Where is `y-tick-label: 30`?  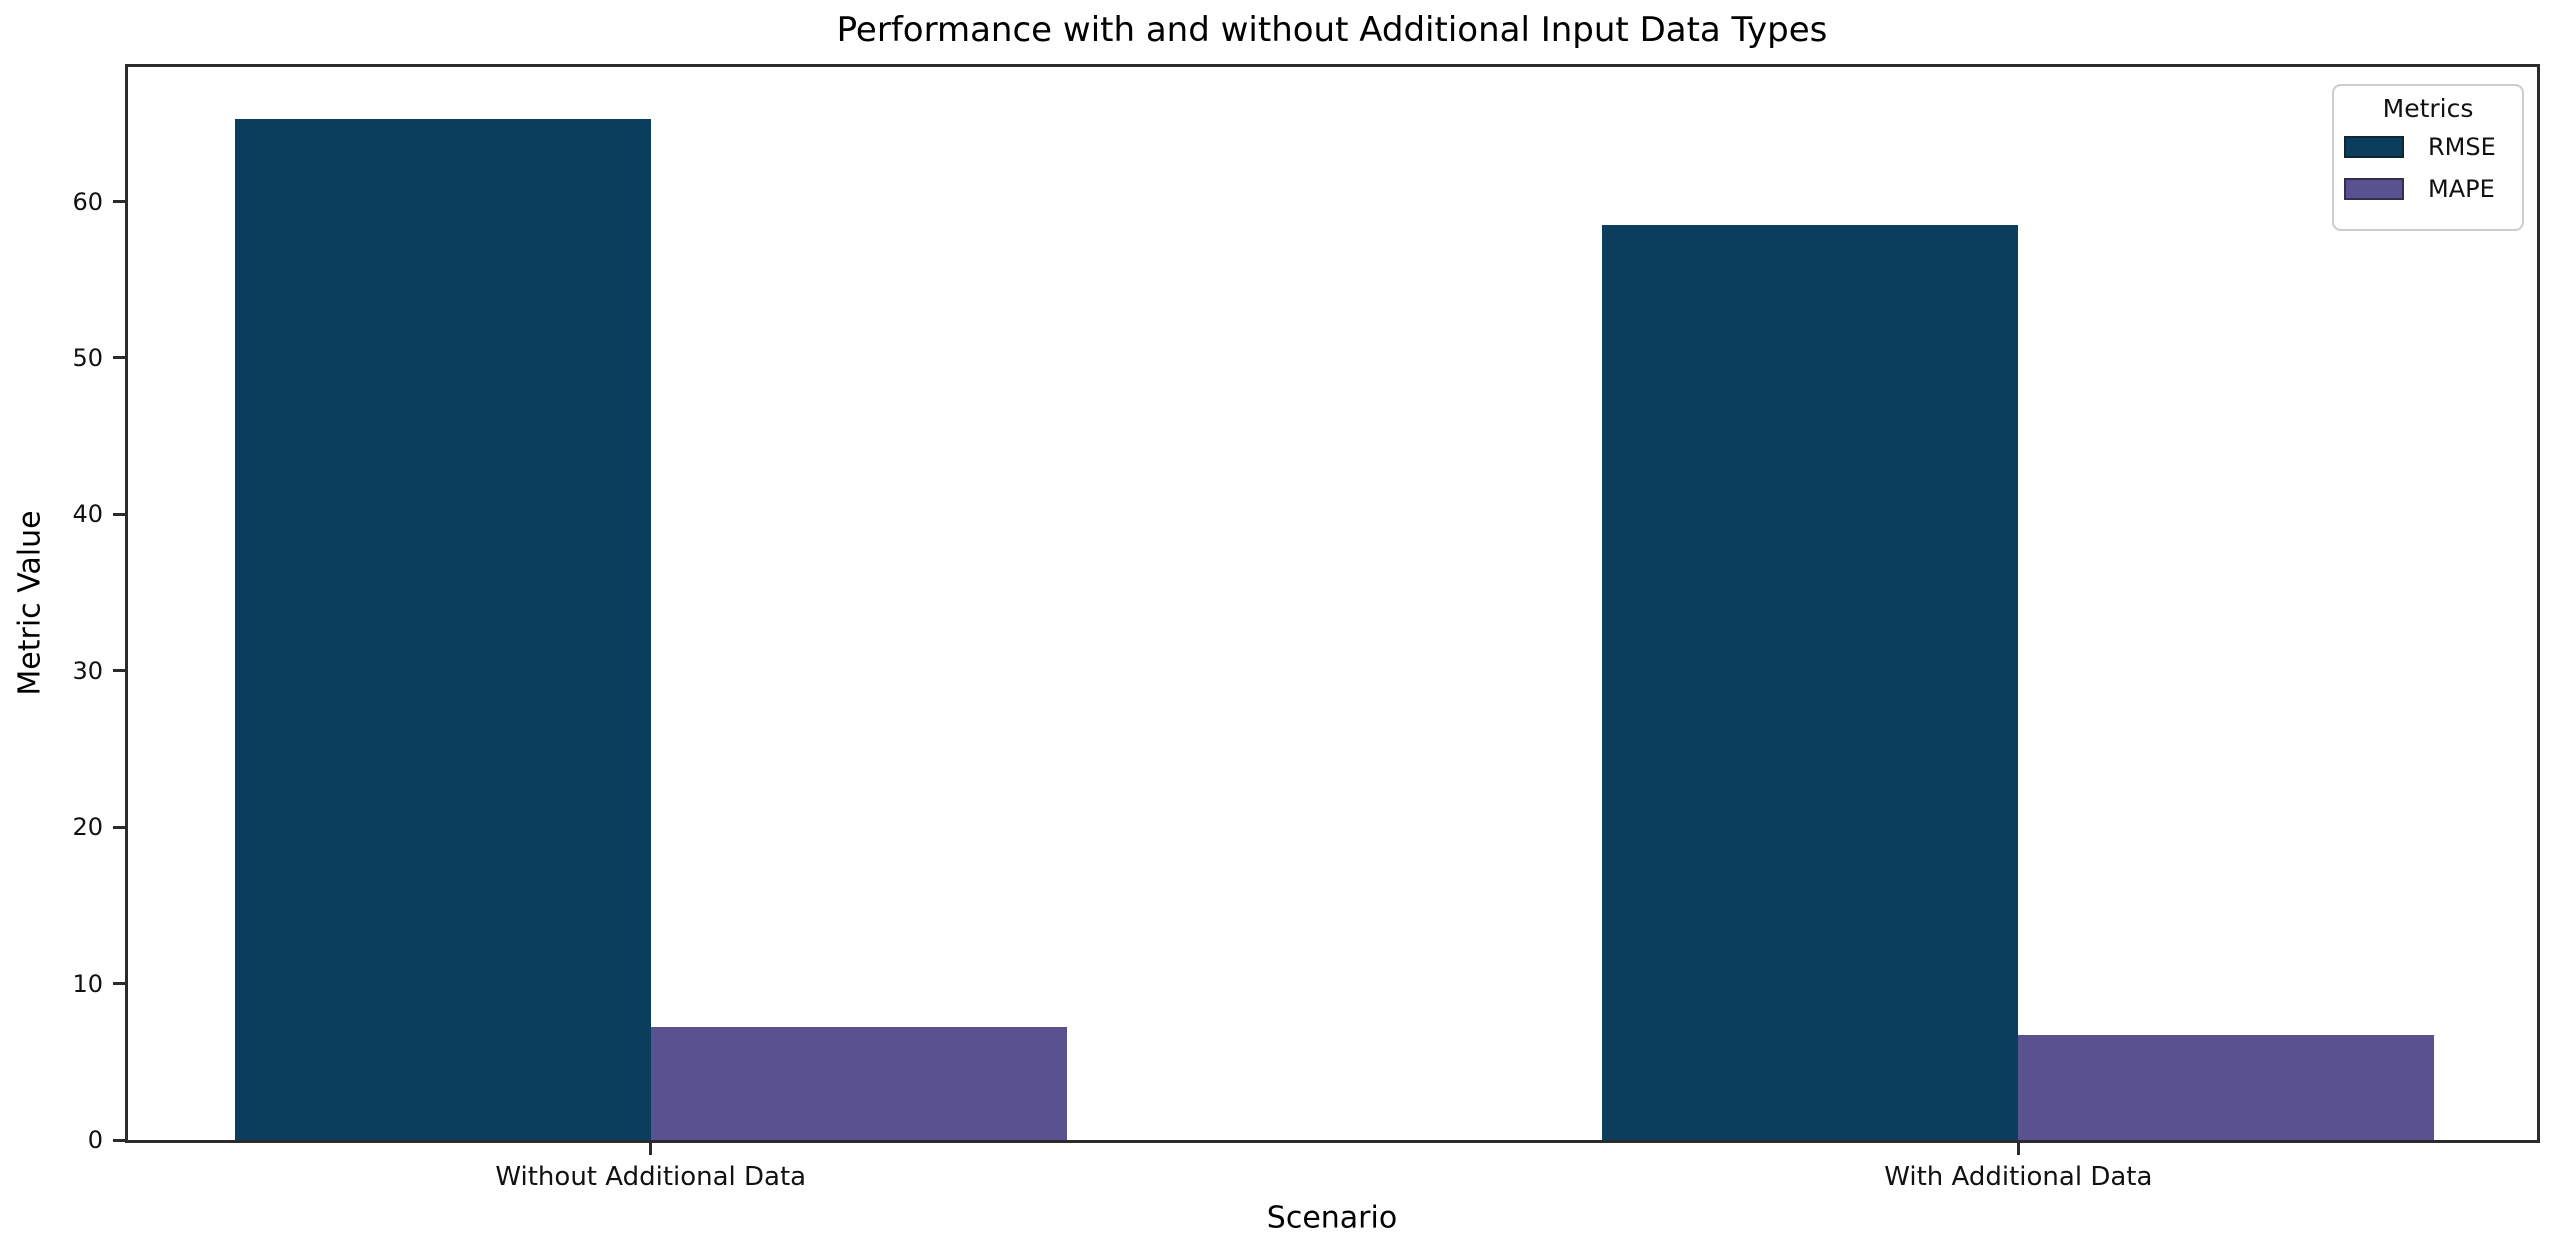
y-tick-label: 30 is located at coordinates (87, 670).